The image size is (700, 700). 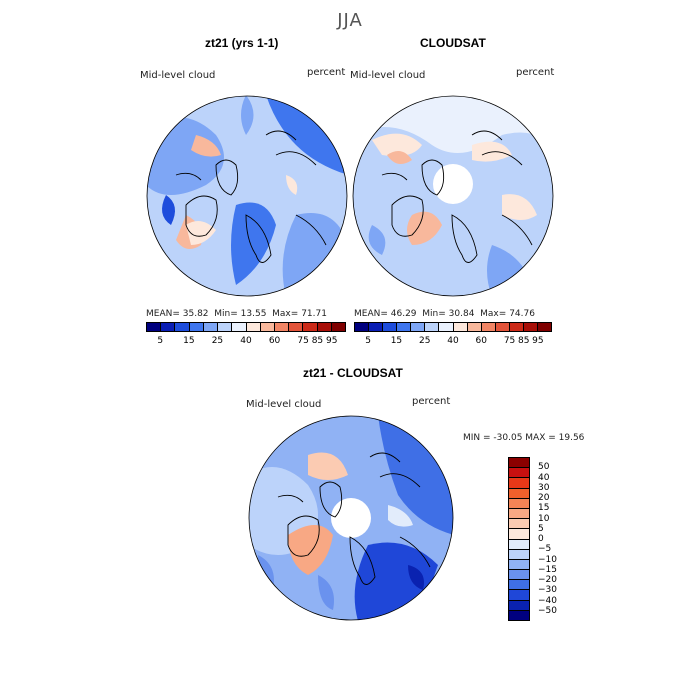 I want to click on panel2-min-value: 30.84, so click(x=461, y=314).